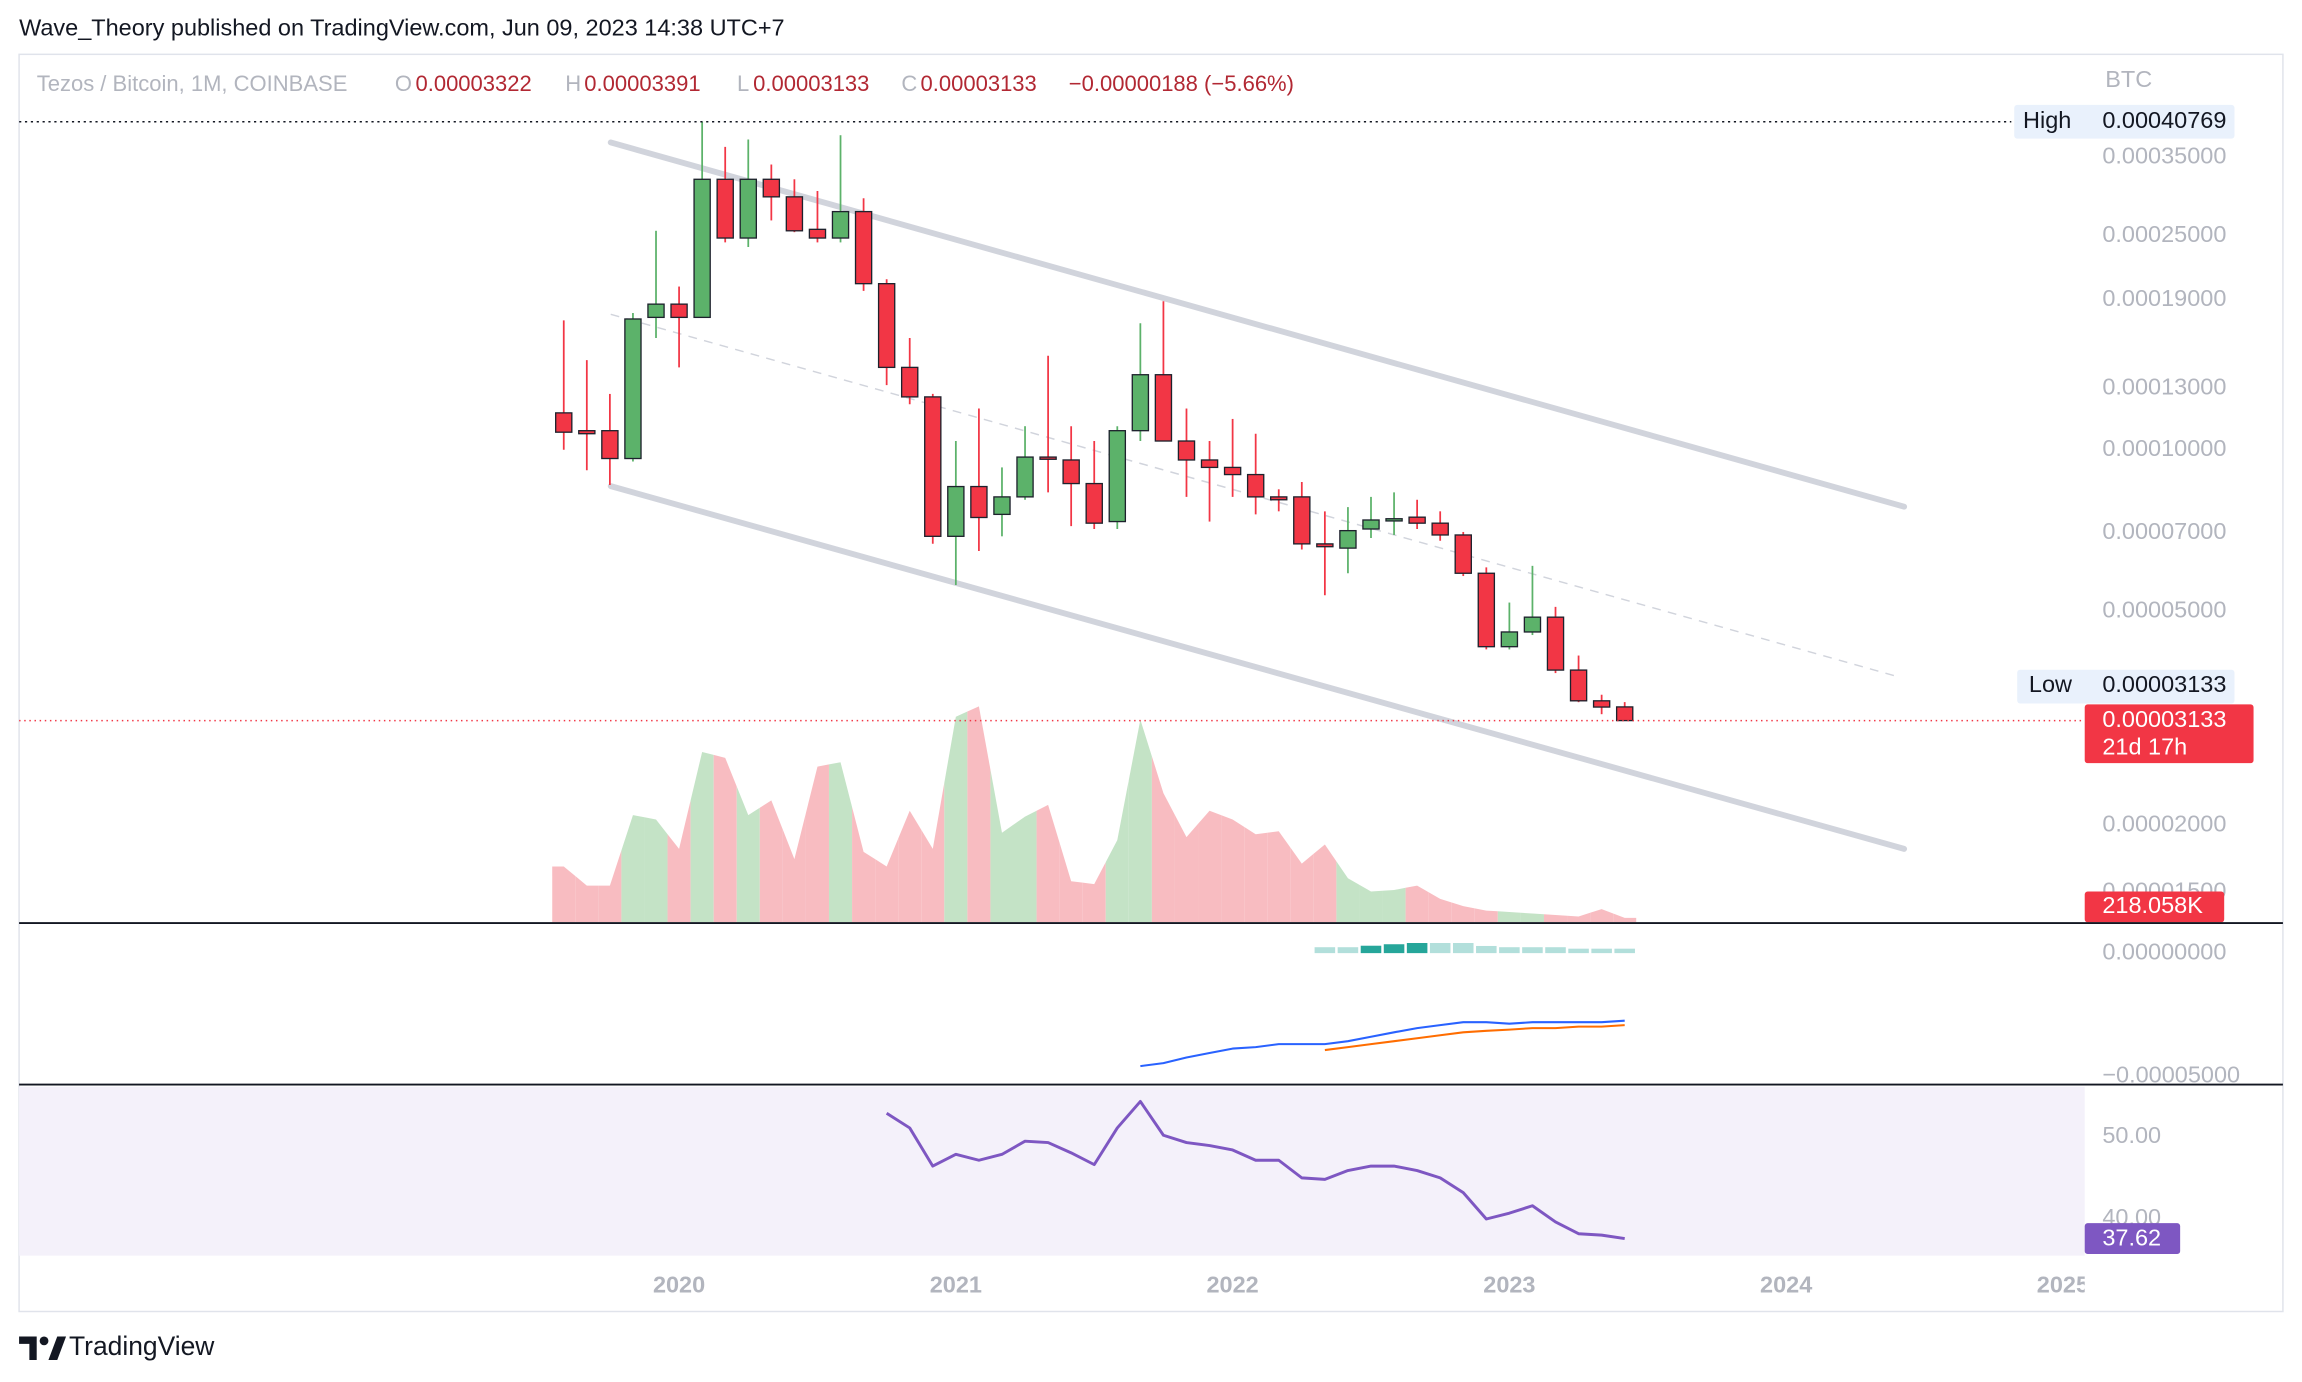  Describe the element at coordinates (2164, 448) in the screenshot. I see `y-tick-label: 0.00010000` at that location.